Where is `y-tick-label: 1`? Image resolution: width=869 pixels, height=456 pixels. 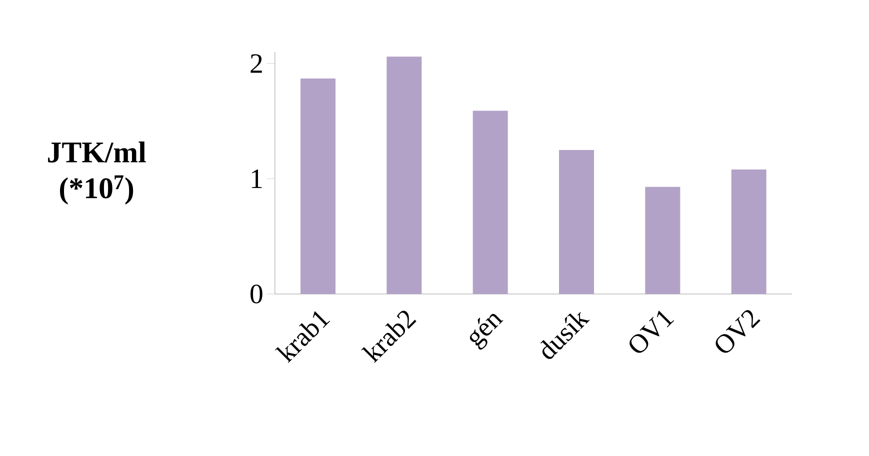 y-tick-label: 1 is located at coordinates (257, 179).